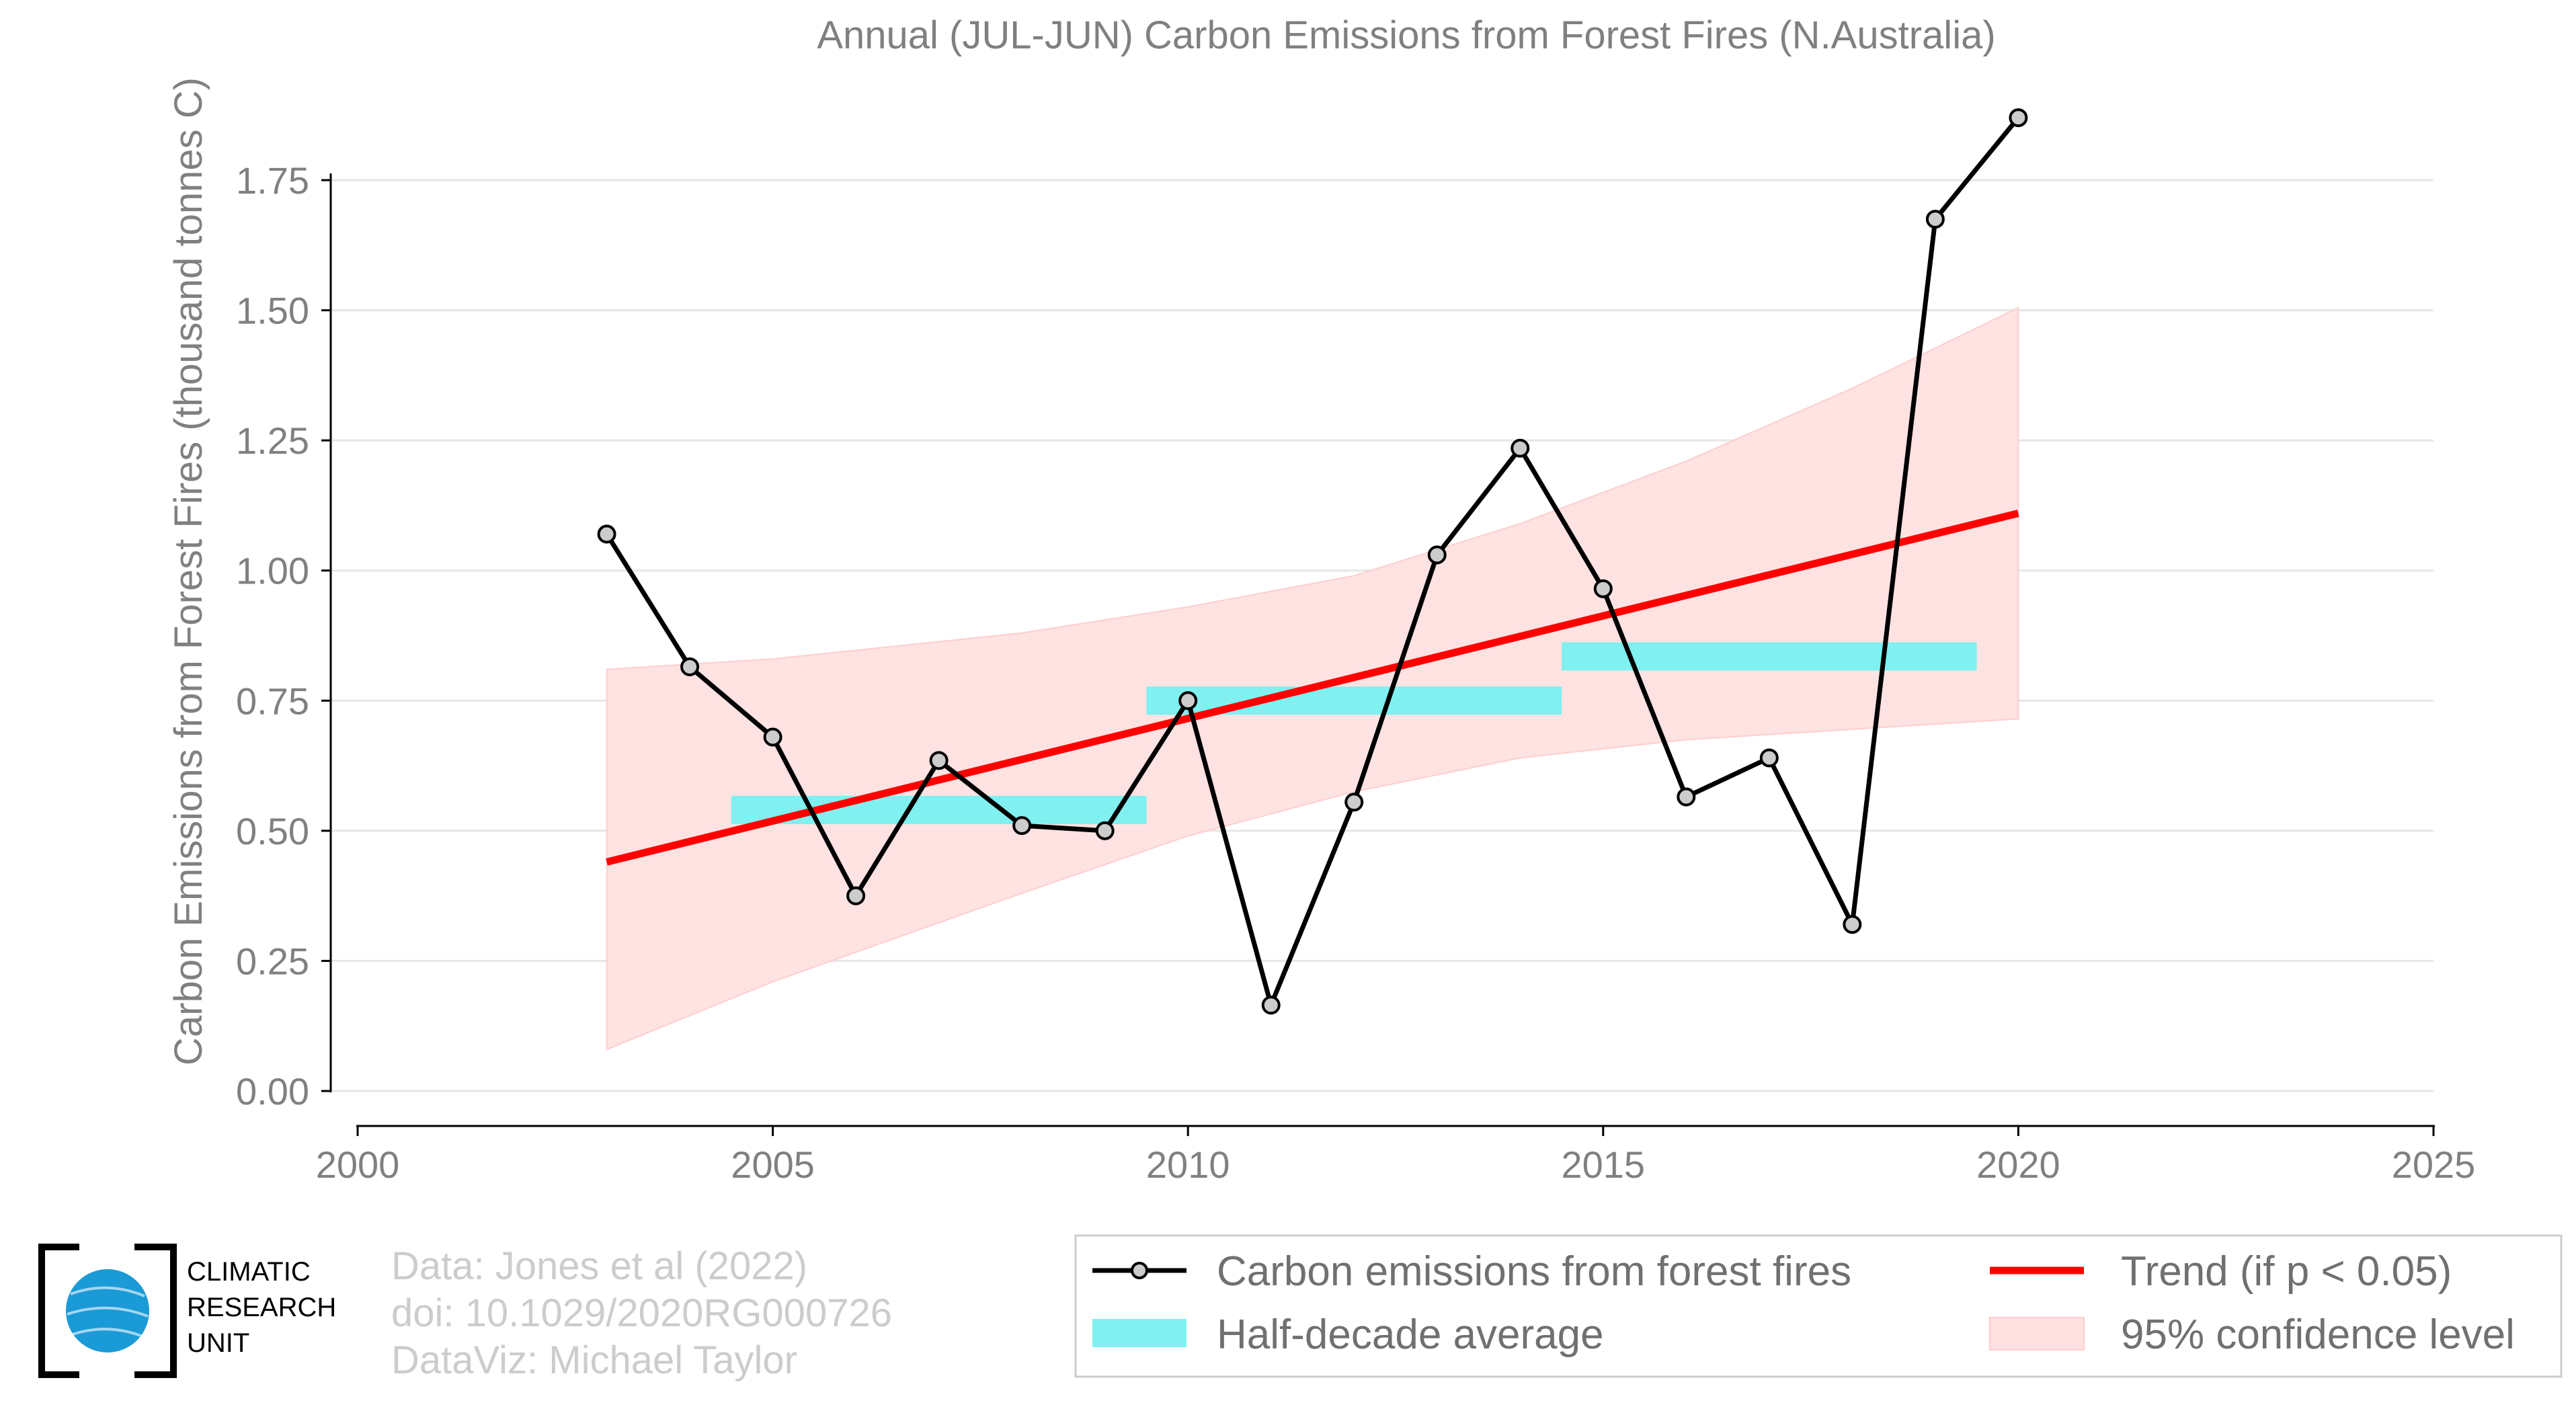 This screenshot has width=2576, height=1413. Describe the element at coordinates (272, 440) in the screenshot. I see `y-tick-label: 1.25` at that location.